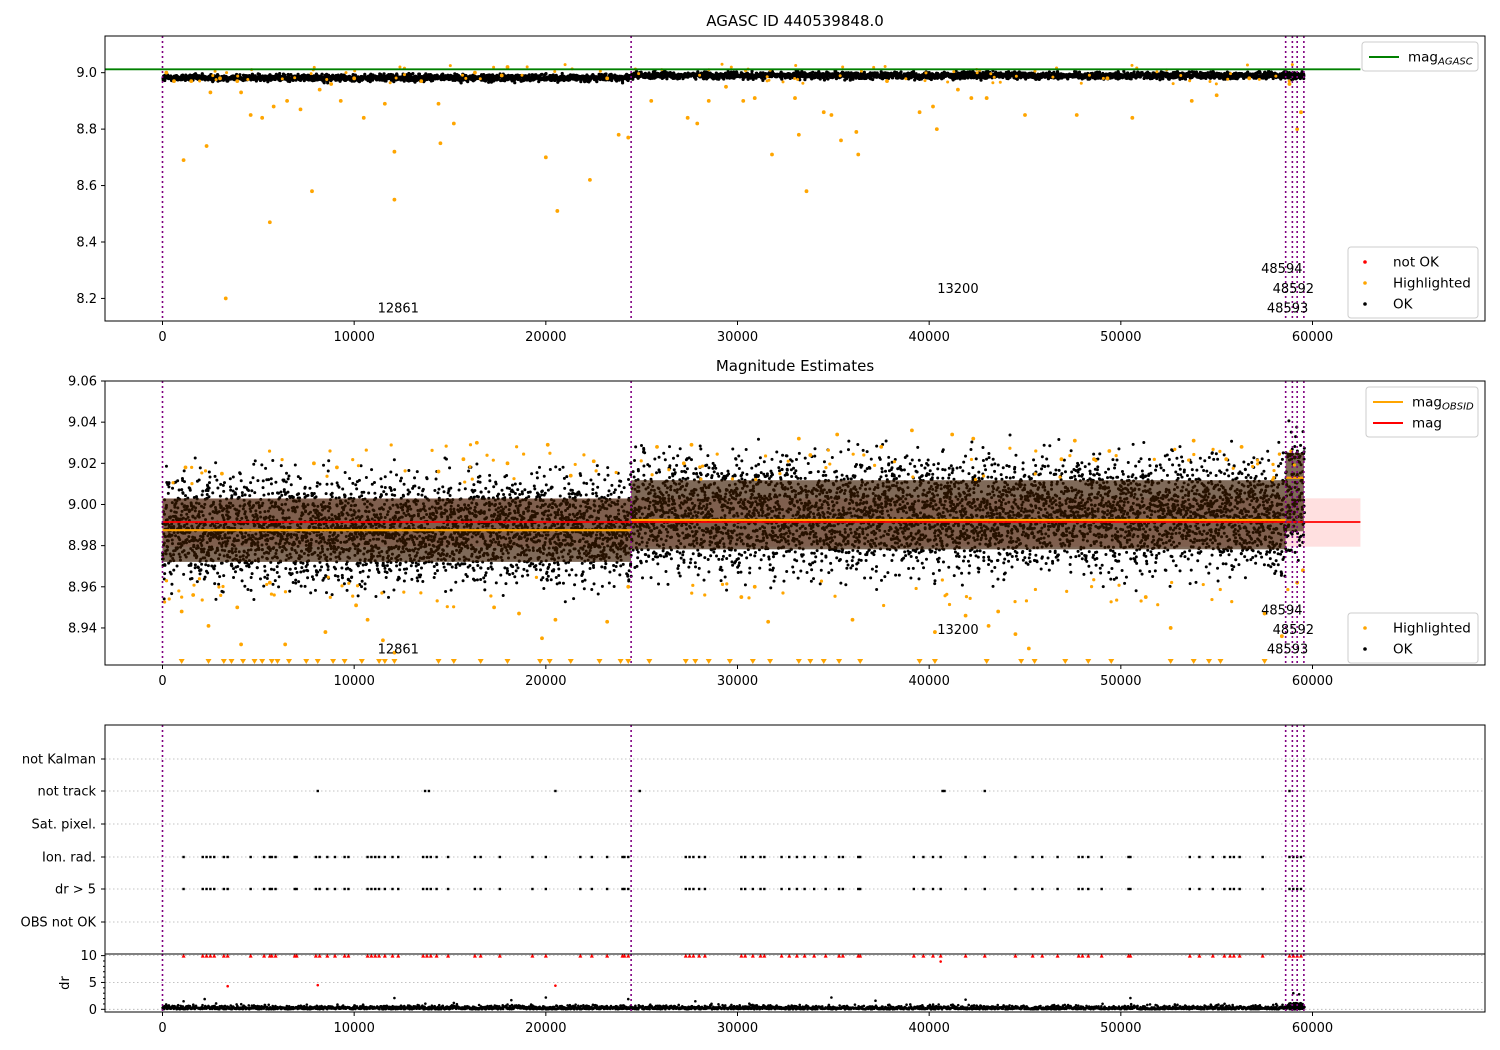  Describe the element at coordinates (1416, 263) in the screenshot. I see `agasc-bottom-legend-label: not OK` at that location.